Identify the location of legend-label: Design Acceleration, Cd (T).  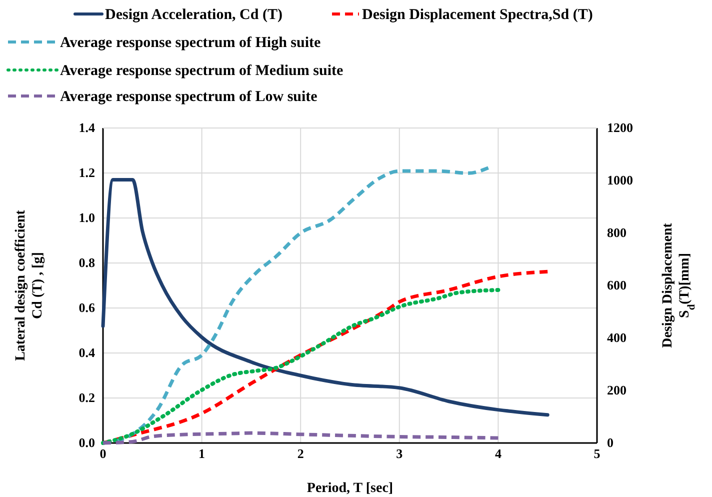
(193, 15).